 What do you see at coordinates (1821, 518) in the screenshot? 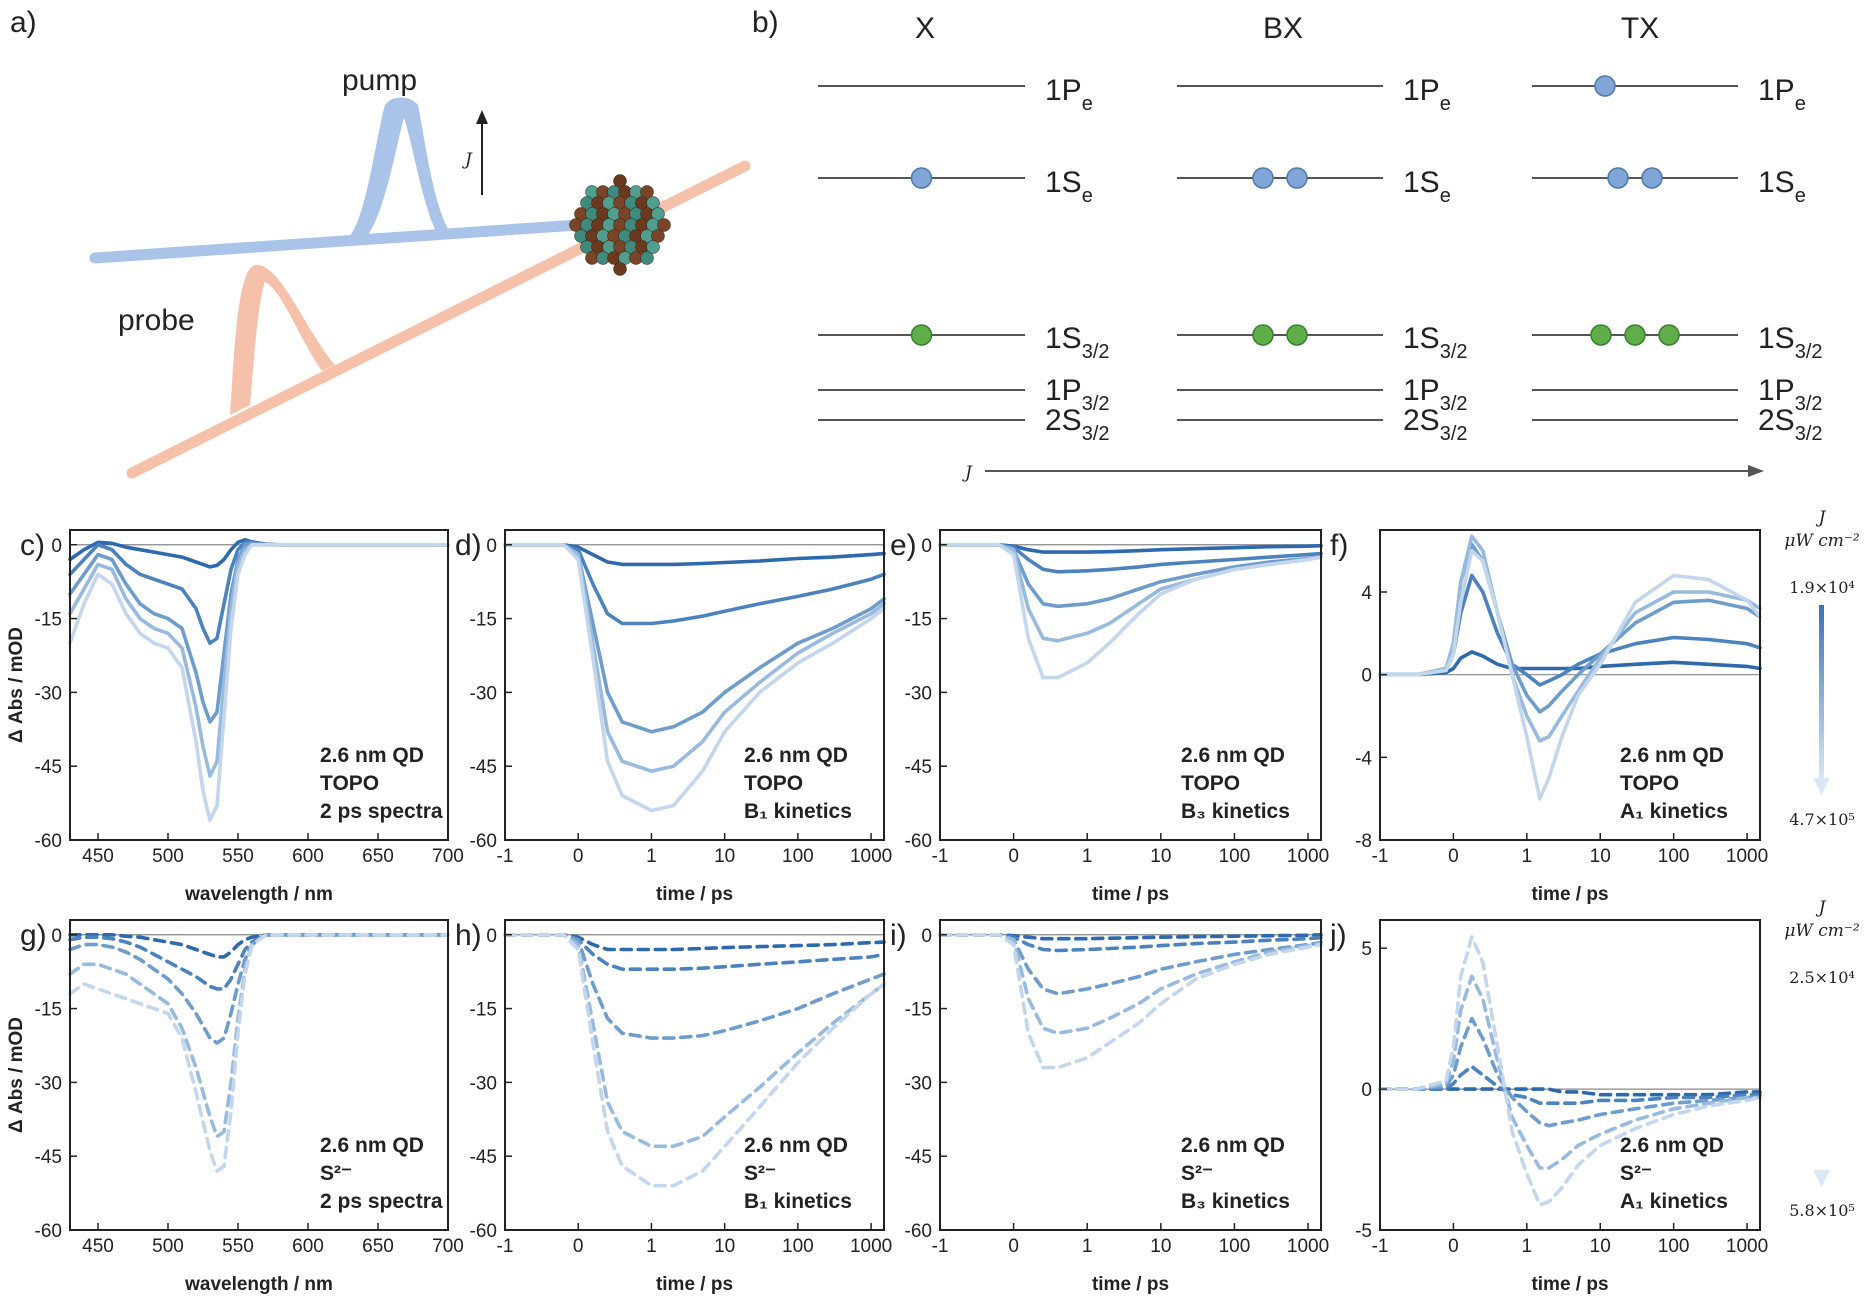
I see `colorbar-top-title: J` at bounding box center [1821, 518].